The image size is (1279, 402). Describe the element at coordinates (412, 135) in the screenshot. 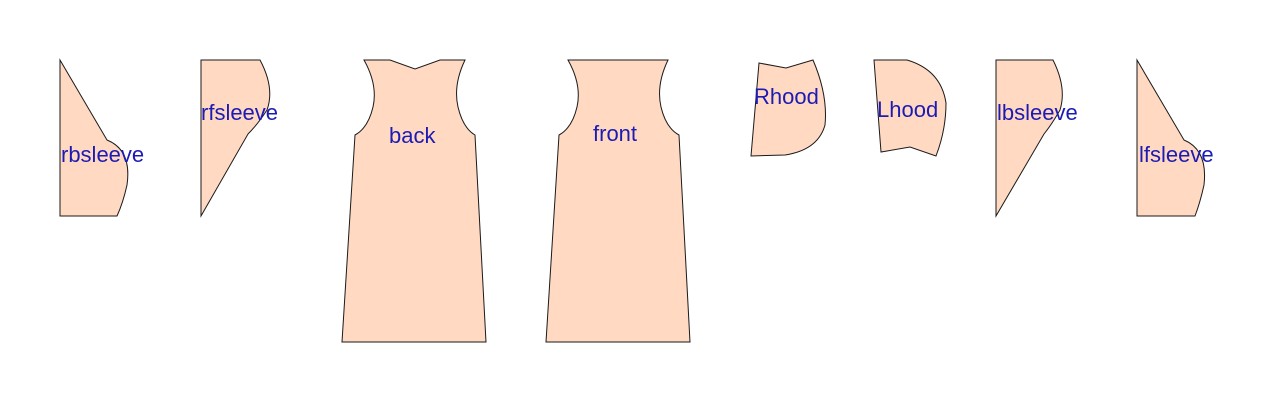

I see `back-label: back` at that location.